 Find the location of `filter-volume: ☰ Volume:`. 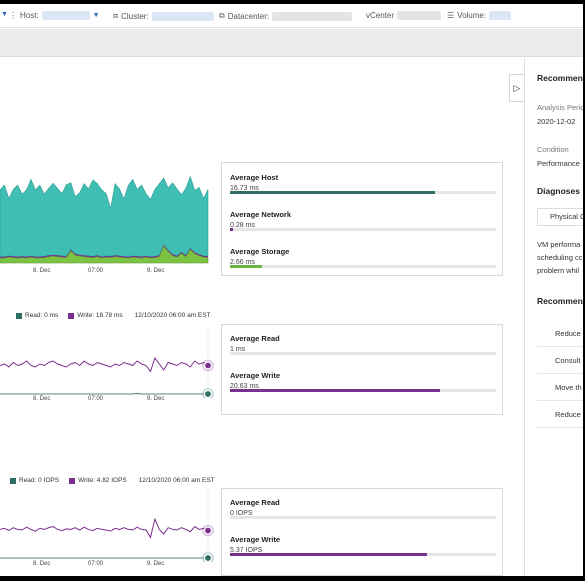

filter-volume: ☰ Volume: is located at coordinates (479, 15).